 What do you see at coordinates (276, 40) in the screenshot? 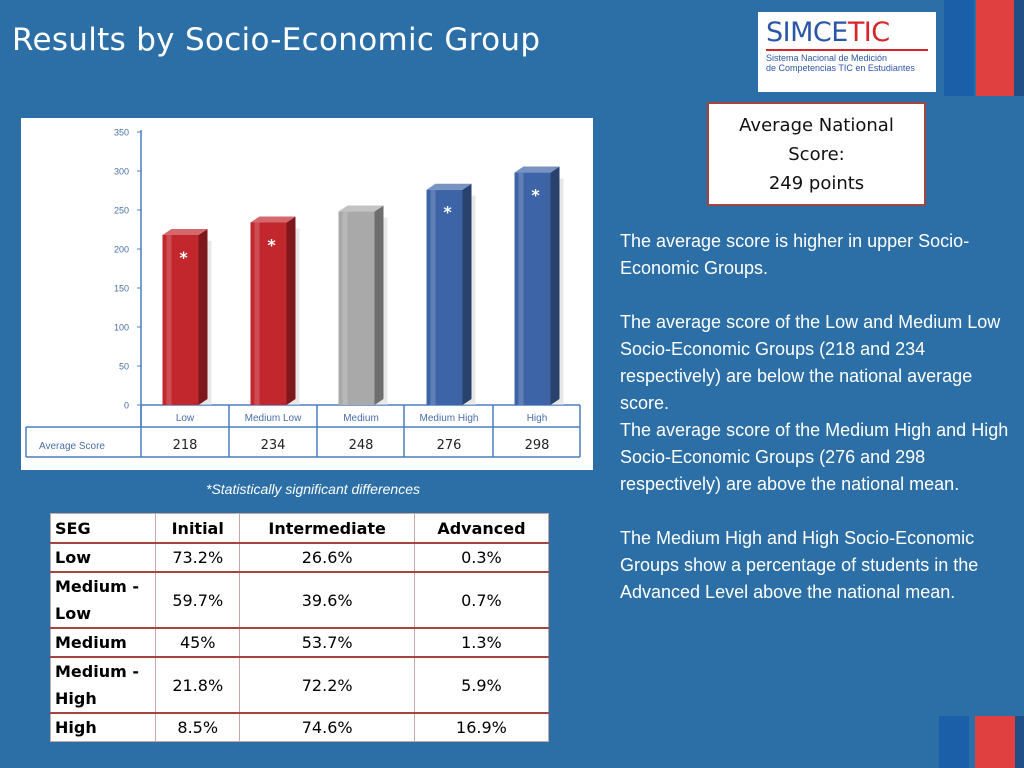
I see `page-title: Results by Socio-Economic Group` at bounding box center [276, 40].